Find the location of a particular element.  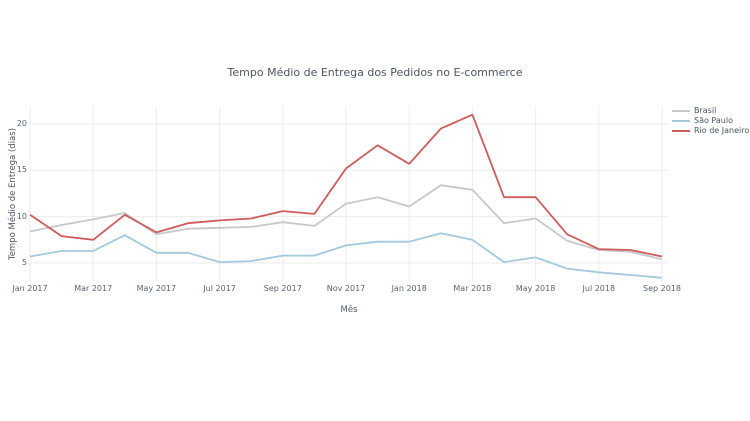

y-tick-label: 20 is located at coordinates (21, 123).